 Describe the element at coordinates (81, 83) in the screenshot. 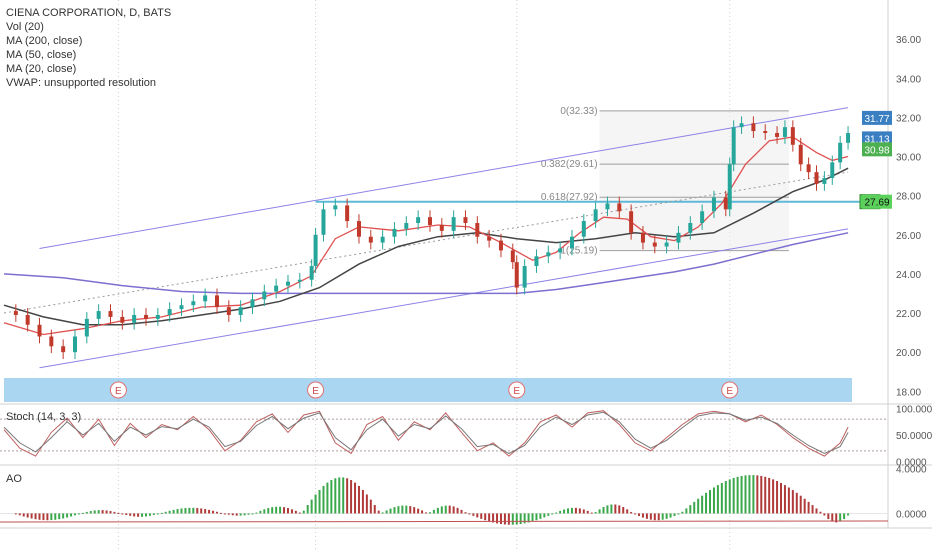

I see `indicator-vwap: VWAP: unsupported resolution` at that location.